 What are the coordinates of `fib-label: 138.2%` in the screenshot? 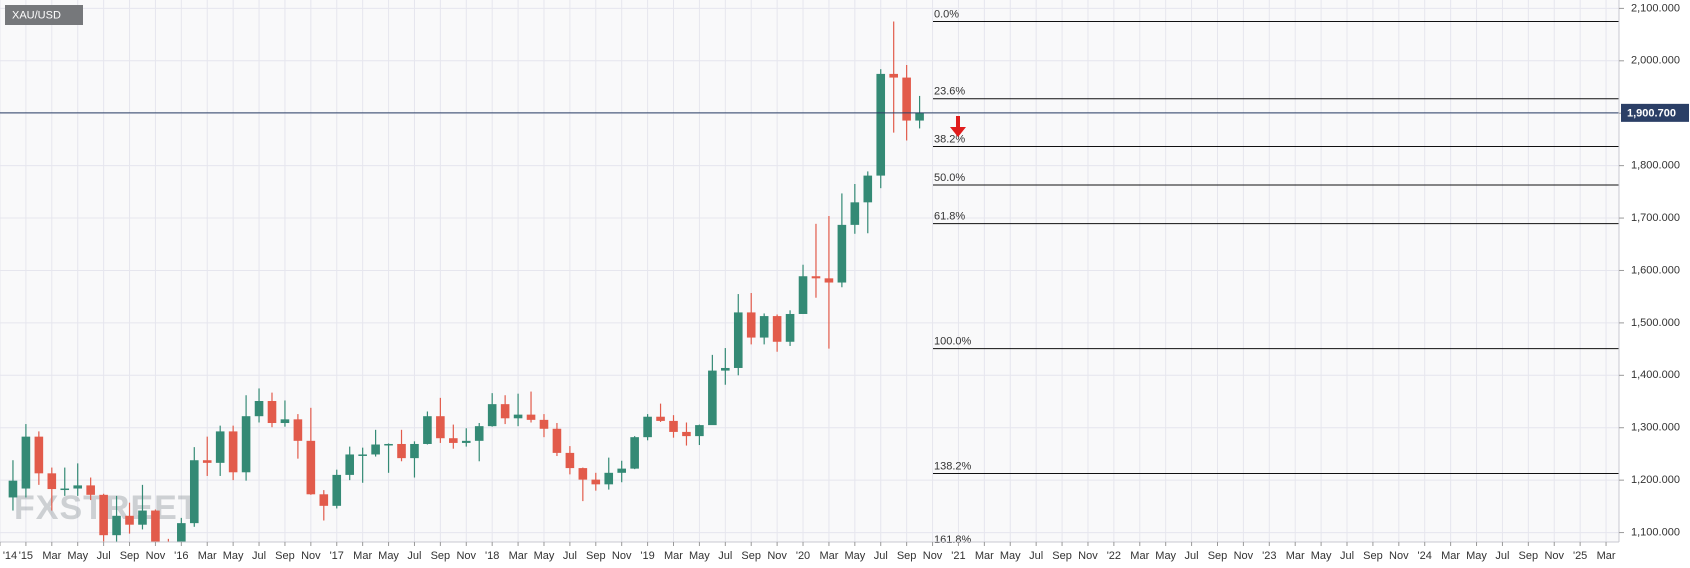 It's located at (953, 466).